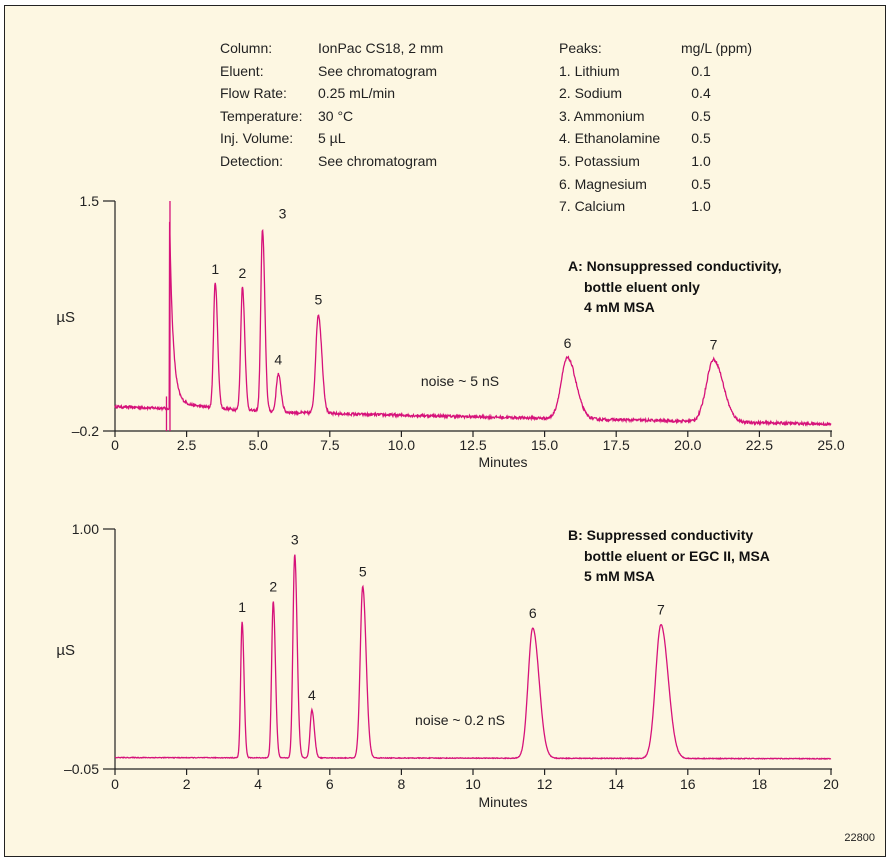 The width and height of the screenshot is (890, 863). Describe the element at coordinates (253, 93) in the screenshot. I see `condition-label: Flow Rate:` at that location.